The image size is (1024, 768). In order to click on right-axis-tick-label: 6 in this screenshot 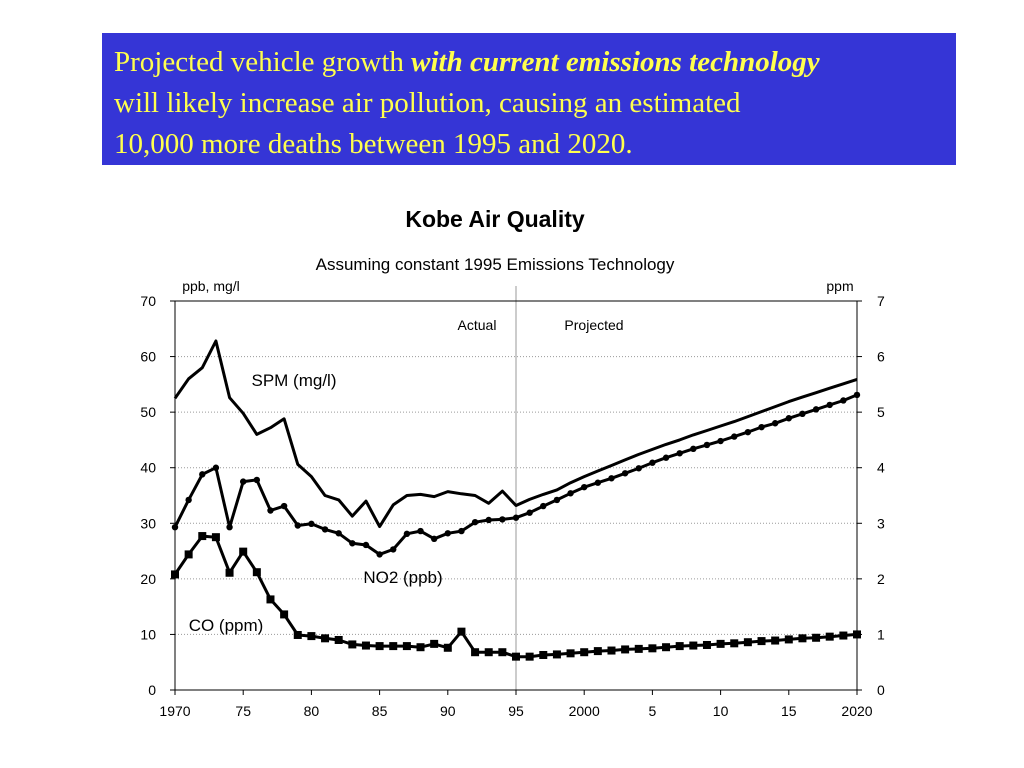, I will do `click(881, 357)`.